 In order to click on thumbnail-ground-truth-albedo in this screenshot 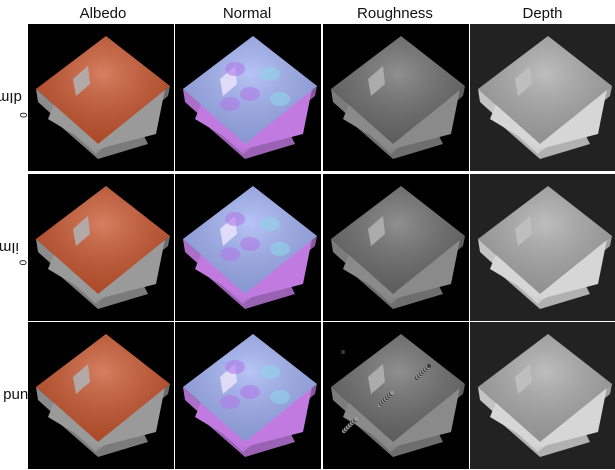, I will do `click(101, 395)`.